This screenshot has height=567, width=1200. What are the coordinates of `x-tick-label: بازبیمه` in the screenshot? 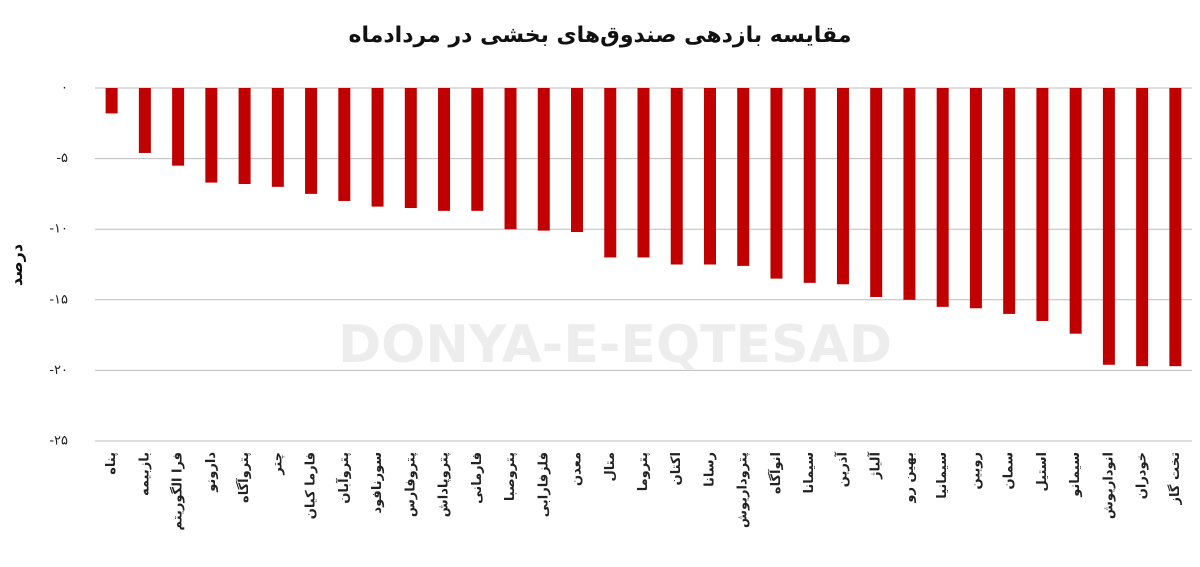 It's located at (144, 474).